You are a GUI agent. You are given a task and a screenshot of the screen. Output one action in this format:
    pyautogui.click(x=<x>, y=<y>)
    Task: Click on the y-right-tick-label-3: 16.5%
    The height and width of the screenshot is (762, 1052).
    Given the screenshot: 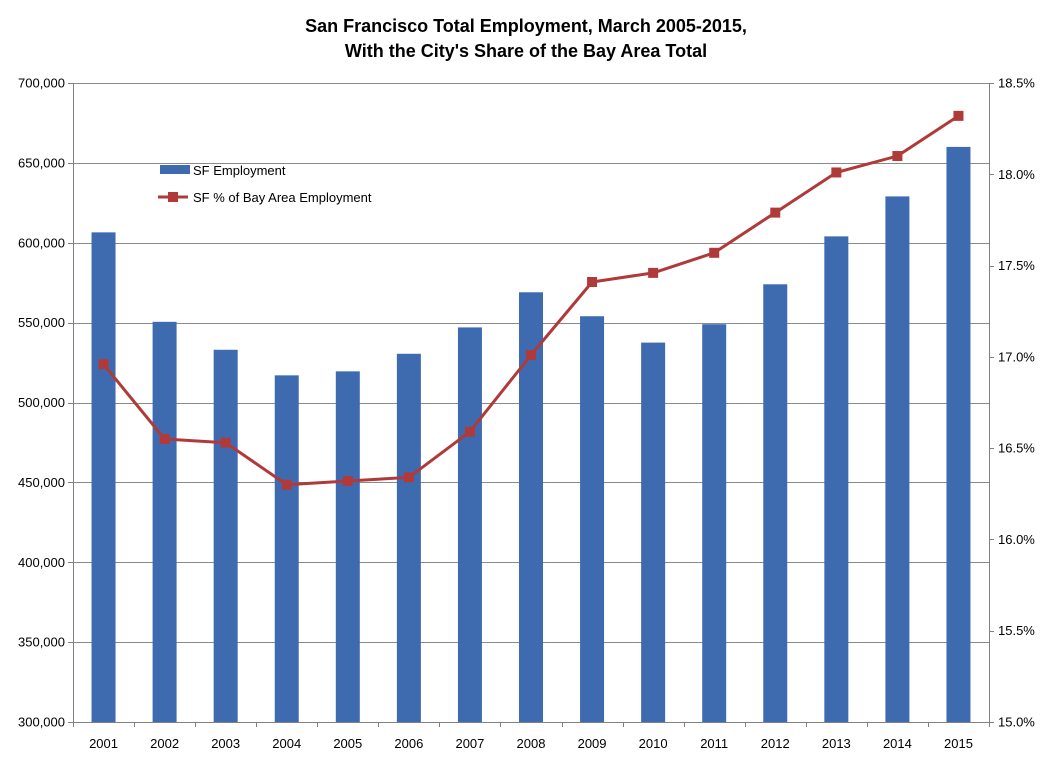 What is the action you would take?
    pyautogui.click(x=1016, y=448)
    